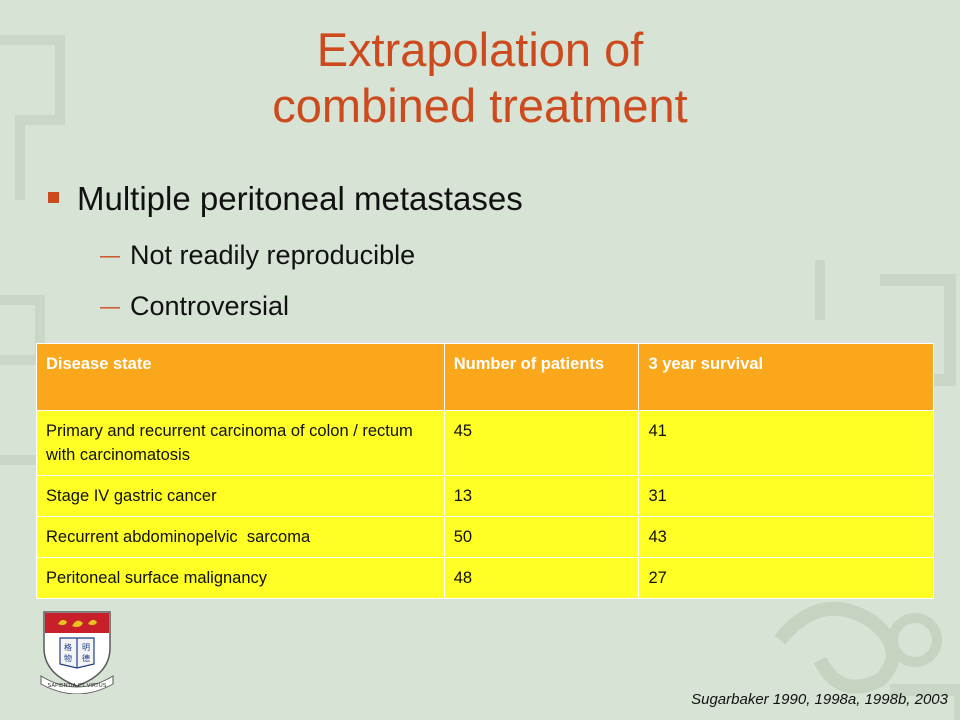 This screenshot has height=720, width=960. Describe the element at coordinates (68, 658) in the screenshot. I see `crest-char-3: 物` at that location.